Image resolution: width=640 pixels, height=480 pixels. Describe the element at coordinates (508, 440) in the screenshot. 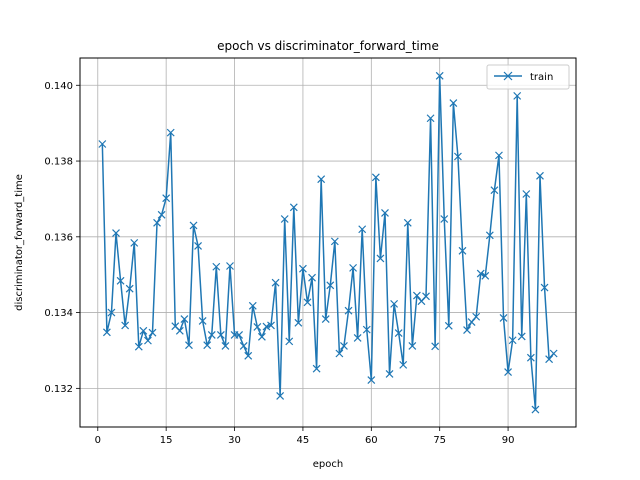

I see `x-tick-label: 90` at that location.